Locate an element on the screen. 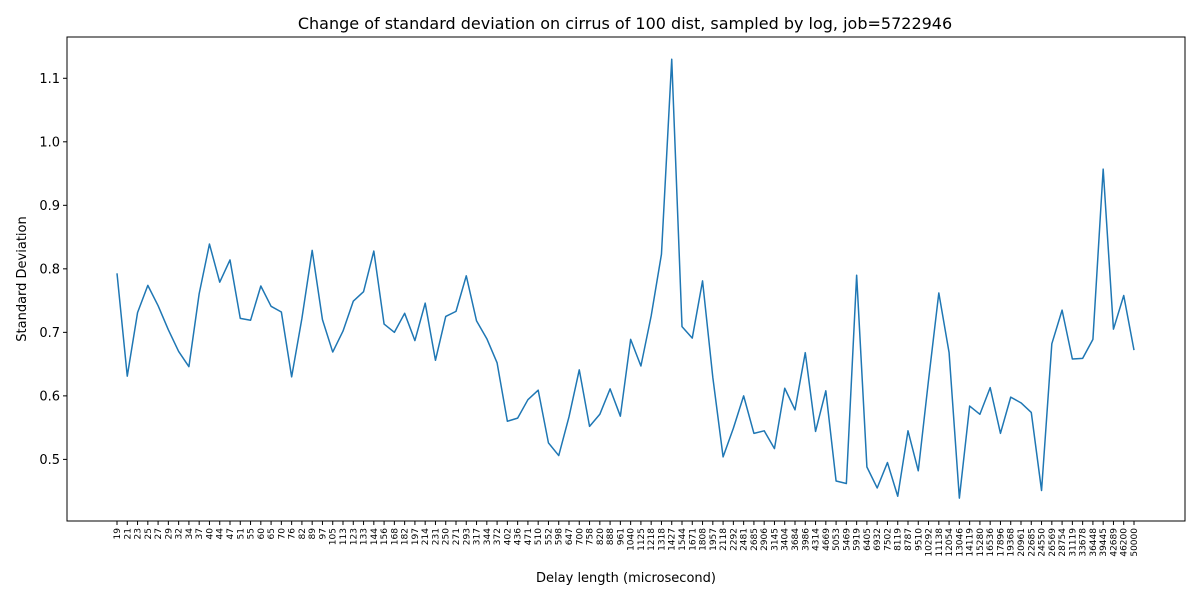  y-tick-label: 0.9 is located at coordinates (49, 206).